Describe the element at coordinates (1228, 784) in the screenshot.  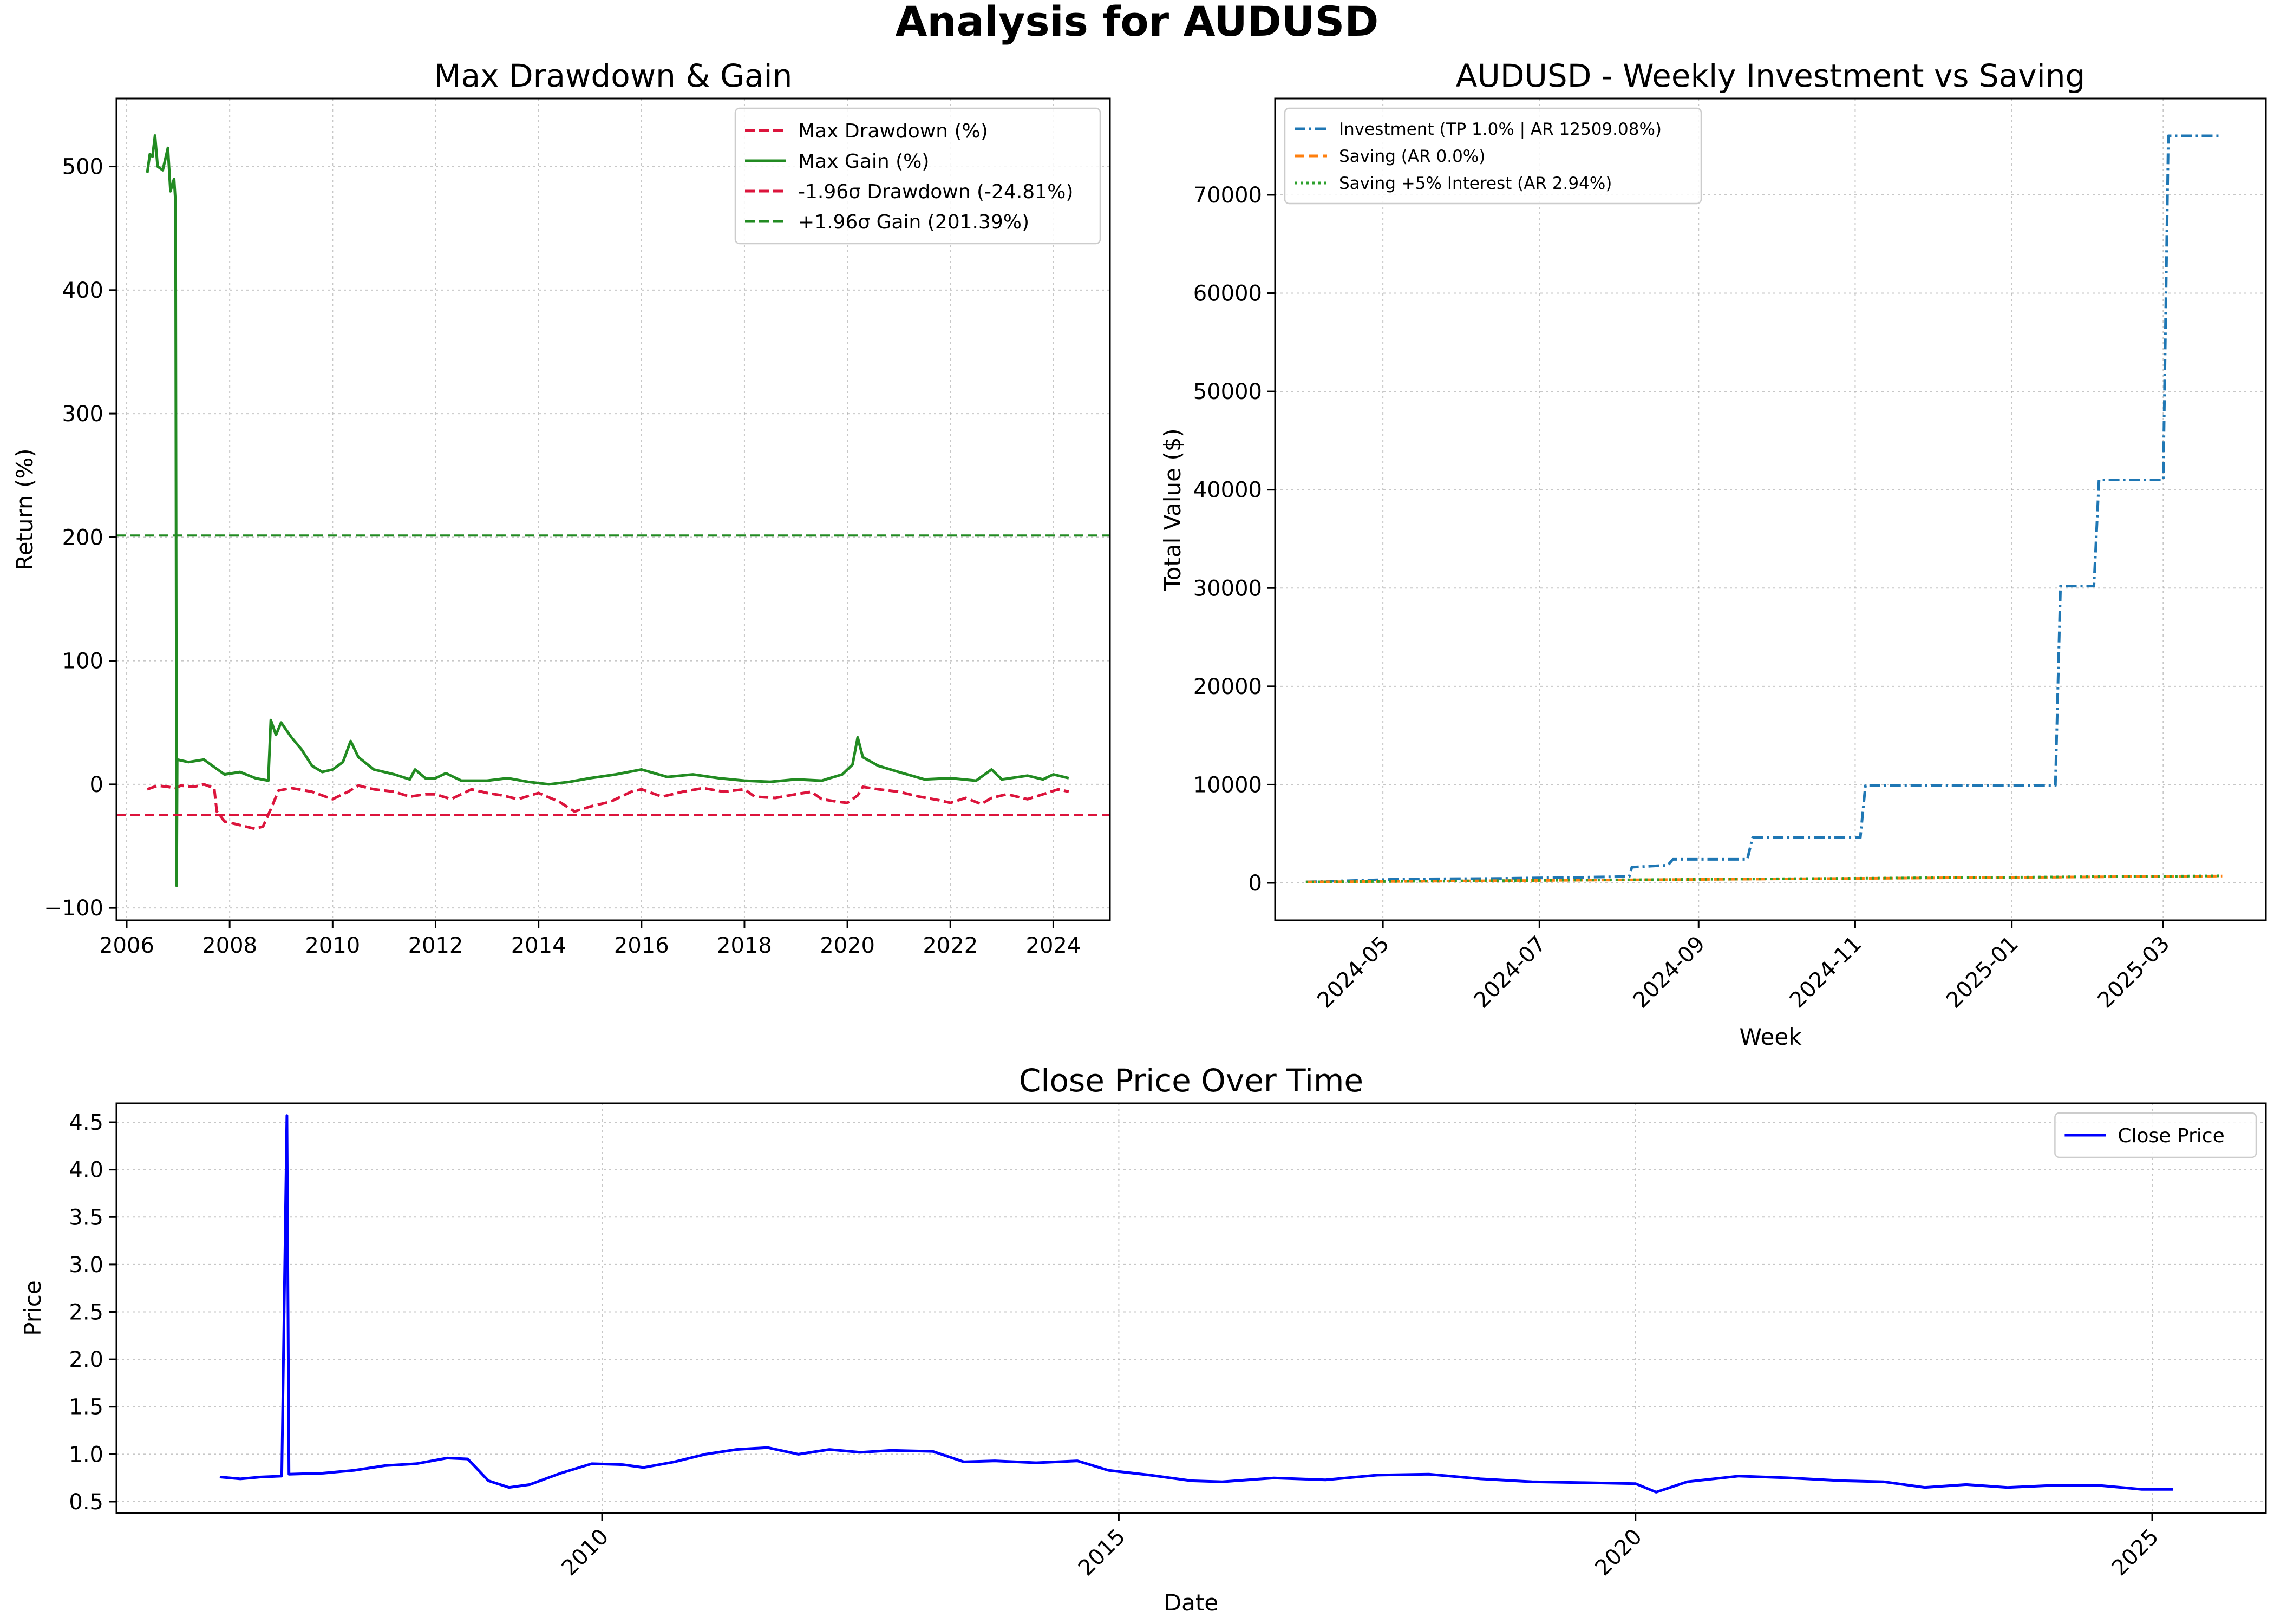
I see `investment-ytick-label: 10000` at that location.